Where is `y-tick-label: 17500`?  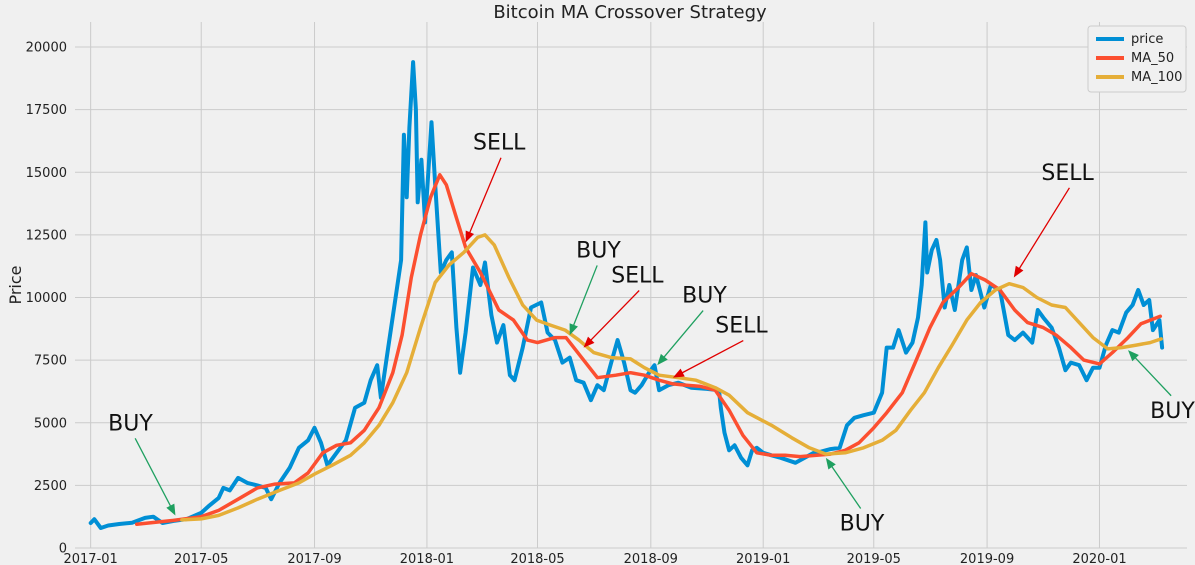
y-tick-label: 17500 is located at coordinates (46, 110).